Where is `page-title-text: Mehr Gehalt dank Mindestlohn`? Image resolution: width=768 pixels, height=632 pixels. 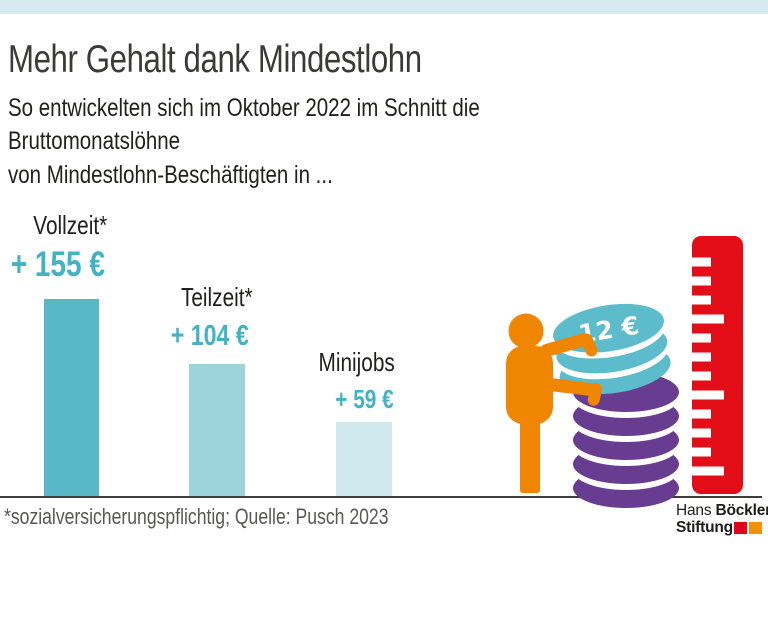 page-title-text: Mehr Gehalt dank Mindestlohn is located at coordinates (215, 59).